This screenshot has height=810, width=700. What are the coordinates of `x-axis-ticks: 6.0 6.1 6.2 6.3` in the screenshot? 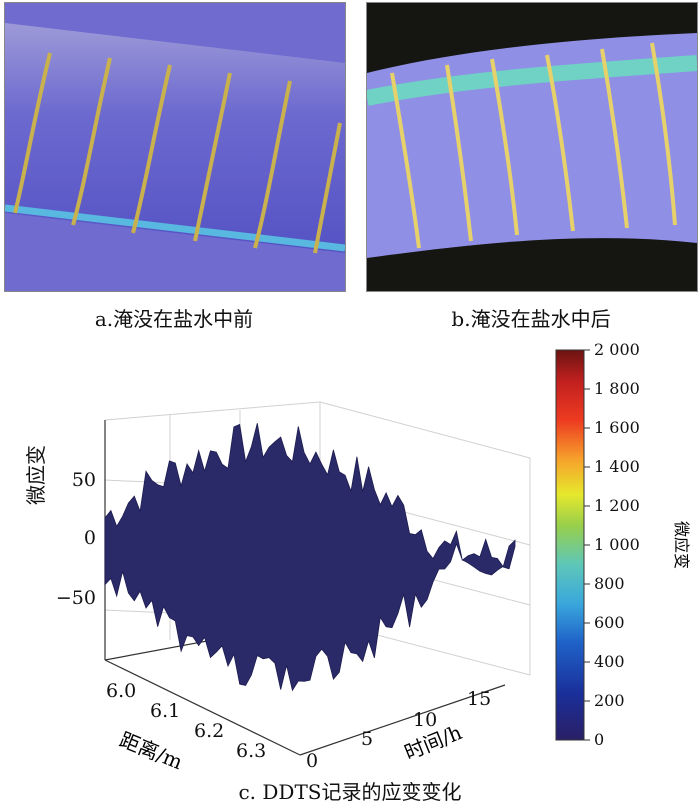 It's located at (186, 721).